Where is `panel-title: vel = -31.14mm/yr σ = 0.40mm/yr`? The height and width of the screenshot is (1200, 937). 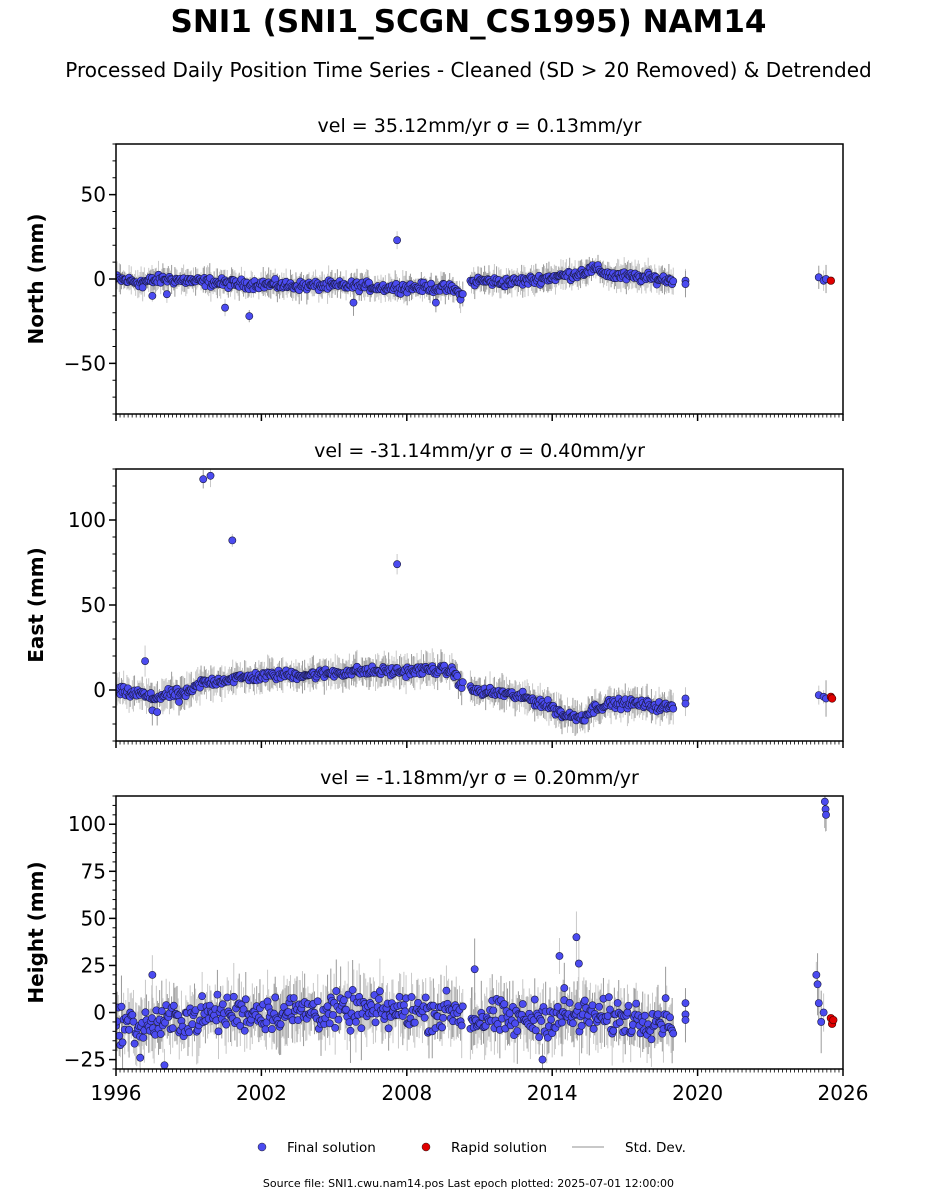
panel-title: vel = -31.14mm/yr σ = 0.40mm/yr is located at coordinates (479, 451).